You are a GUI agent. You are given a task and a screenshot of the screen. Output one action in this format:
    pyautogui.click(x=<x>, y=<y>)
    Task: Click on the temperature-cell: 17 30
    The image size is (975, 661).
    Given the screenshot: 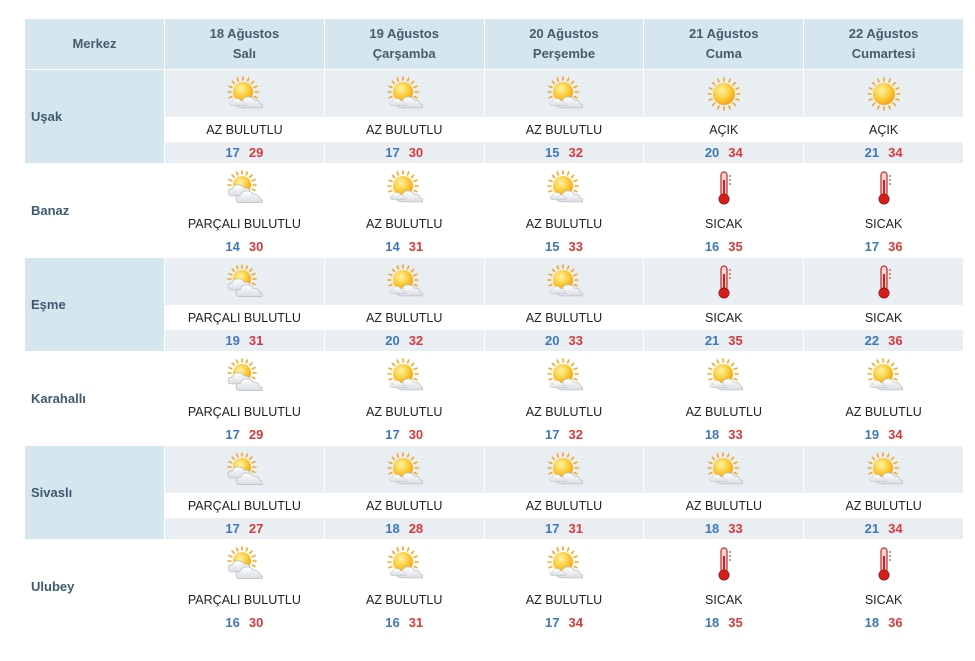 What is the action you would take?
    pyautogui.click(x=404, y=152)
    